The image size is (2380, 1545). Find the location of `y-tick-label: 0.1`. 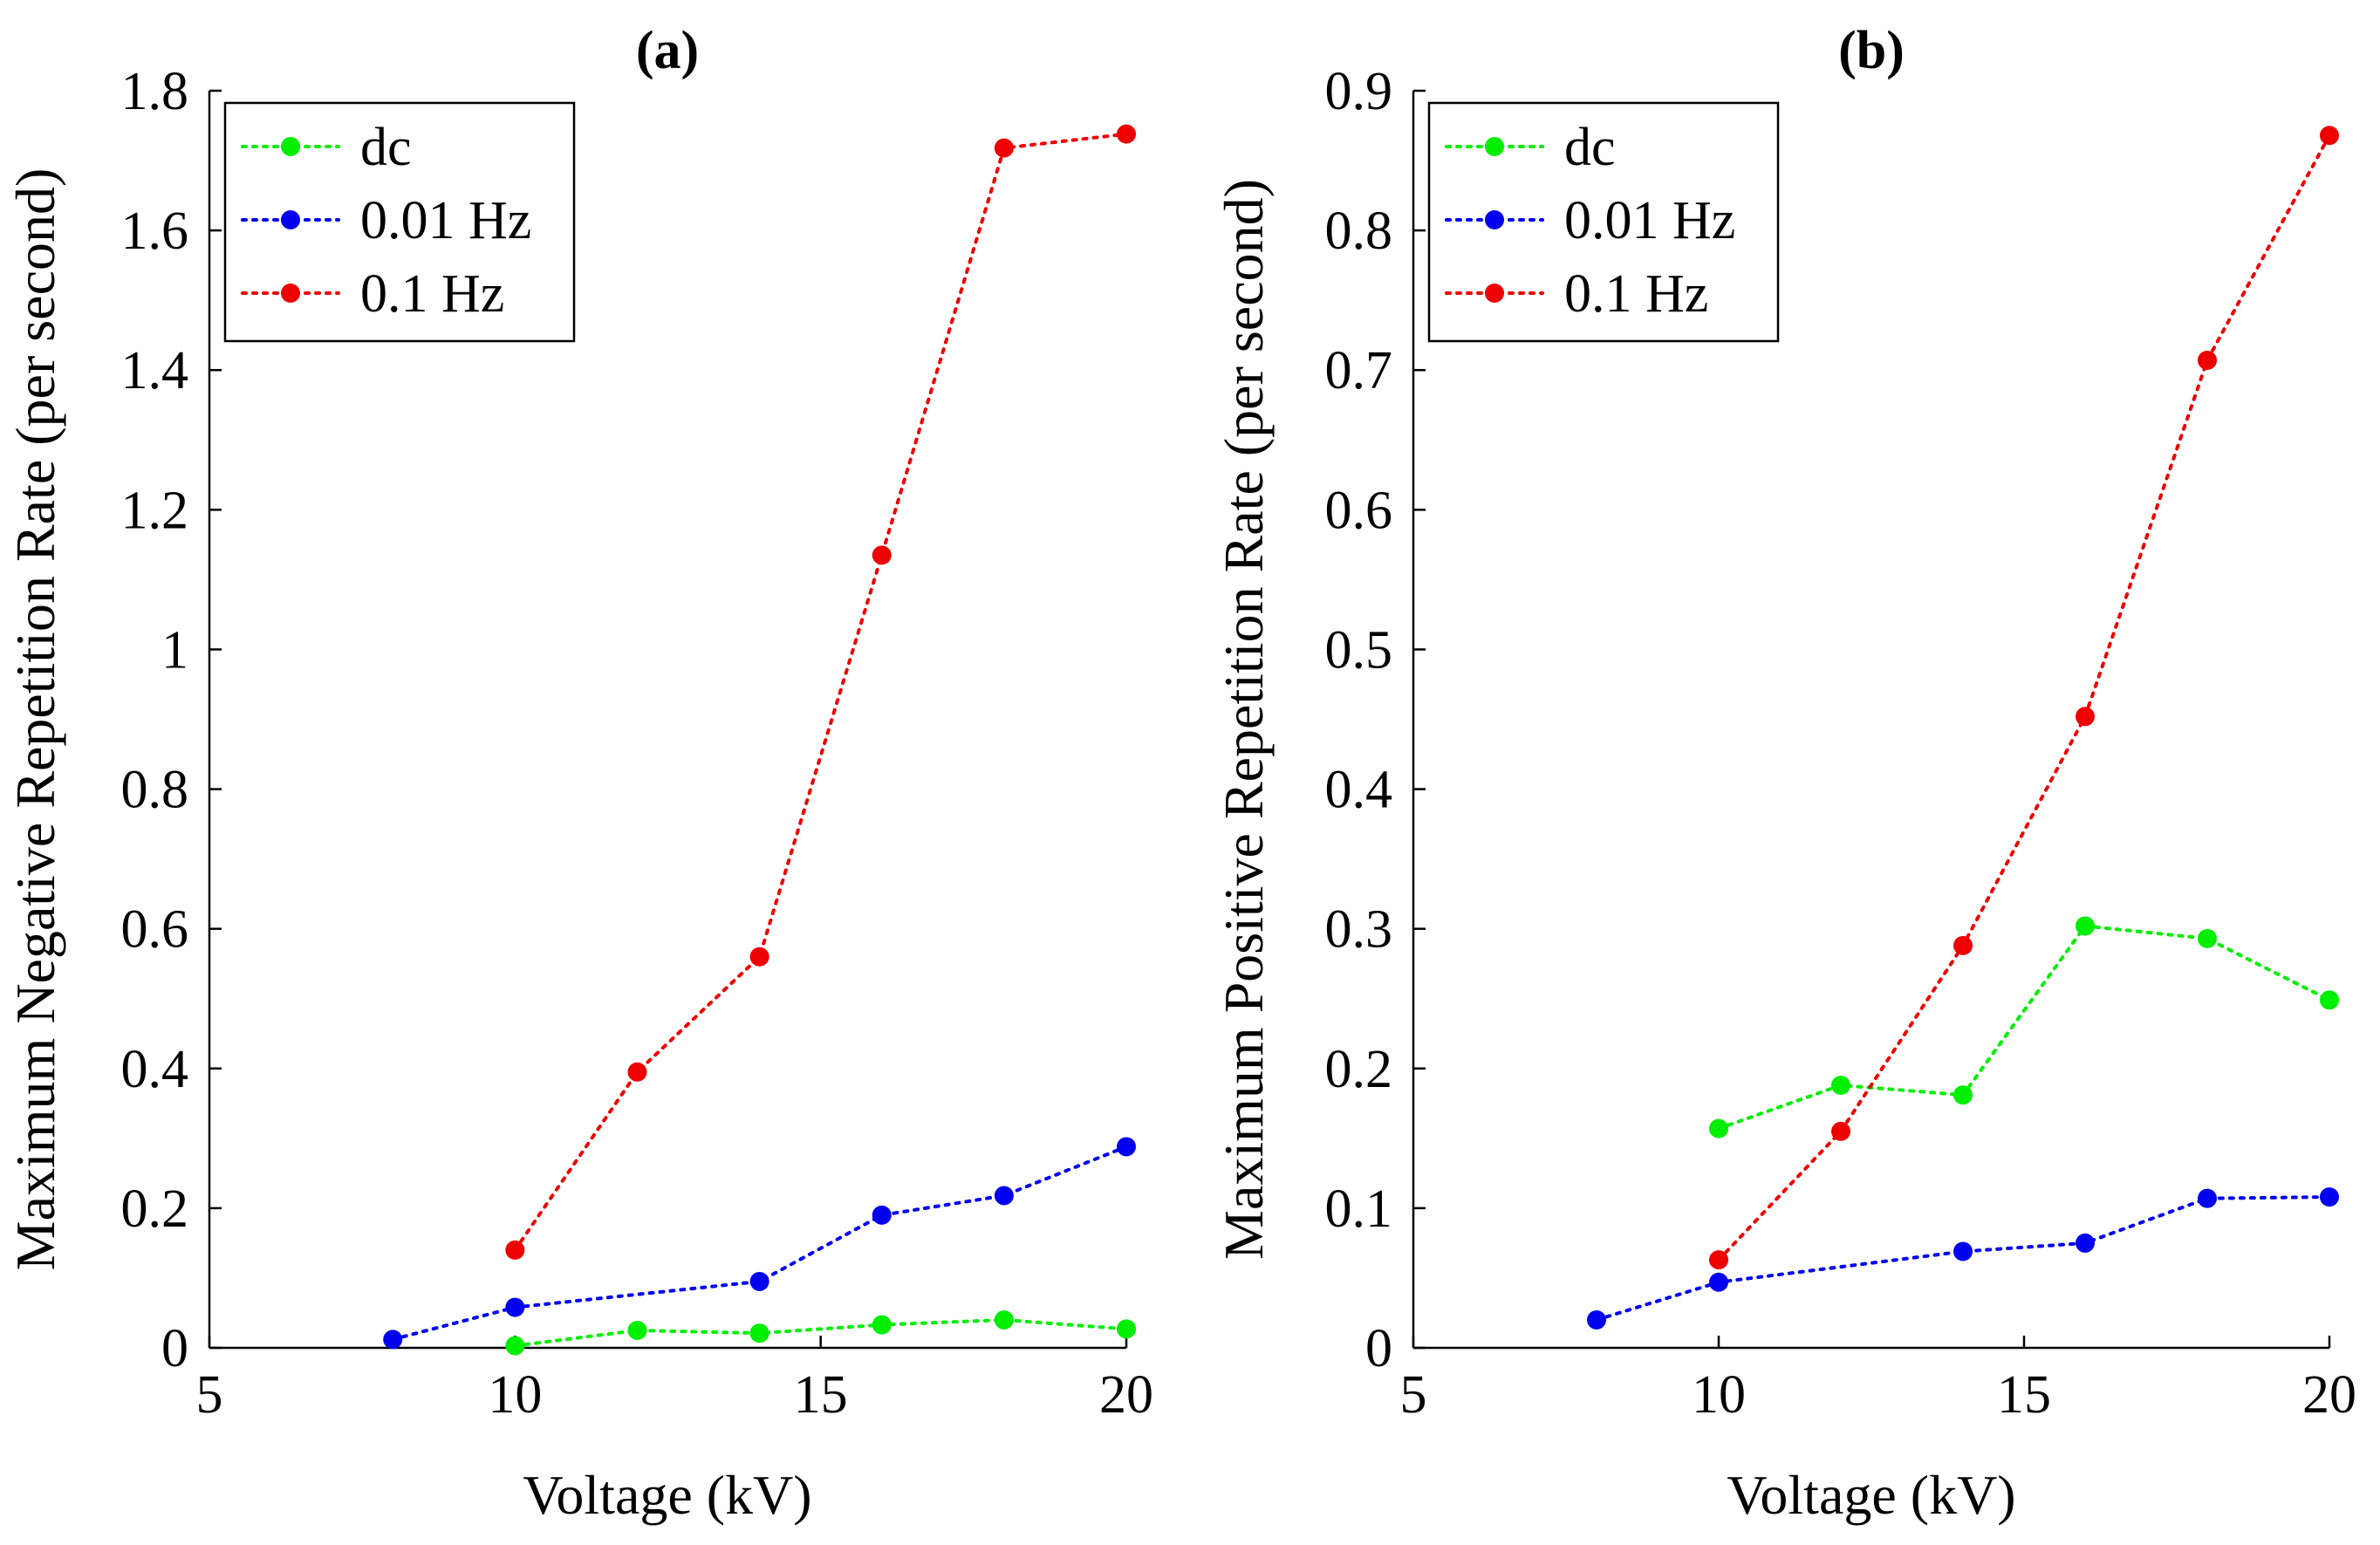

y-tick-label: 0.1 is located at coordinates (1359, 1209).